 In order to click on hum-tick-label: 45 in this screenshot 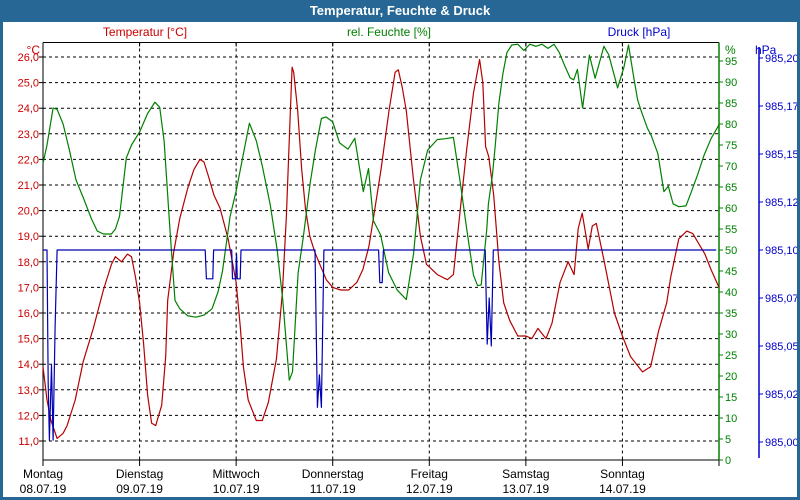, I will do `click(731, 272)`.